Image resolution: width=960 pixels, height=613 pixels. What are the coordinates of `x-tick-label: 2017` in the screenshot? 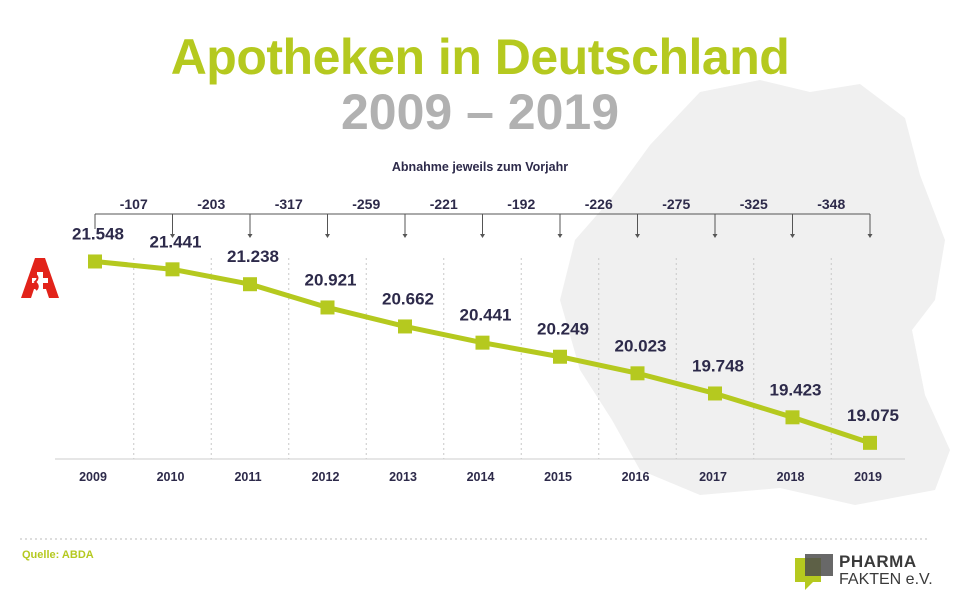 It's located at (713, 477).